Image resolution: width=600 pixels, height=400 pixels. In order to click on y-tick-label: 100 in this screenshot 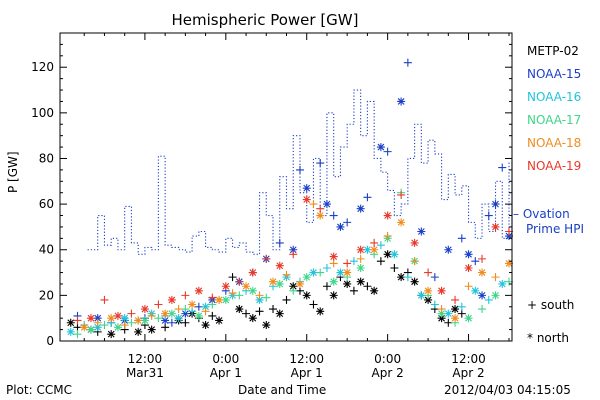, I will do `click(42, 113)`.